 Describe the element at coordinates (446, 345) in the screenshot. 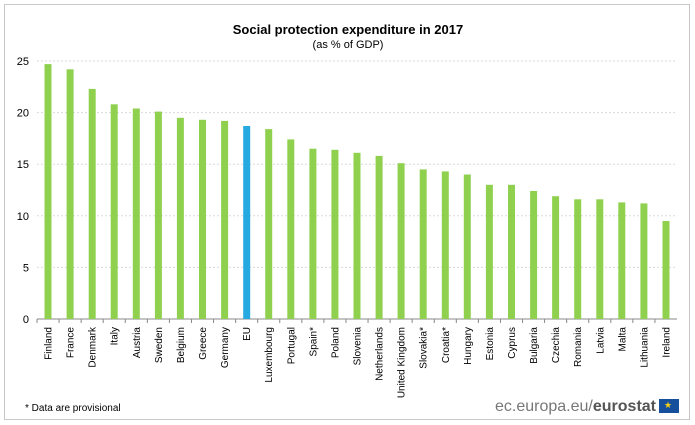

I see `category-label: Croatia*` at that location.